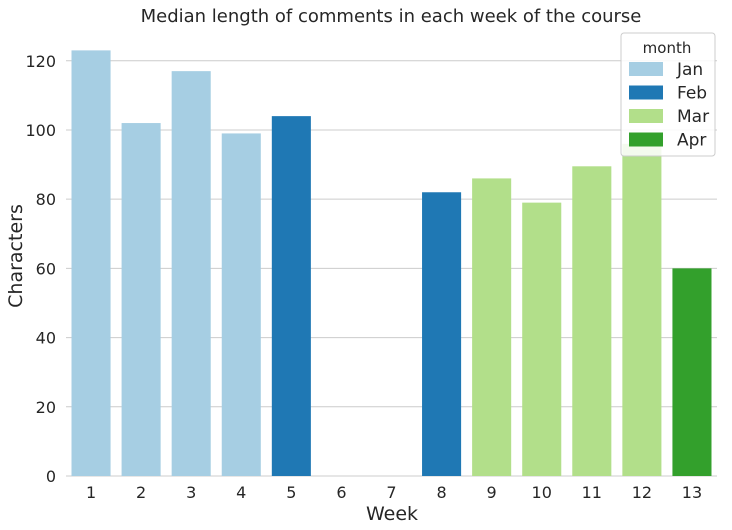 The height and width of the screenshot is (530, 732). I want to click on legend-label-feb: Feb, so click(692, 94).